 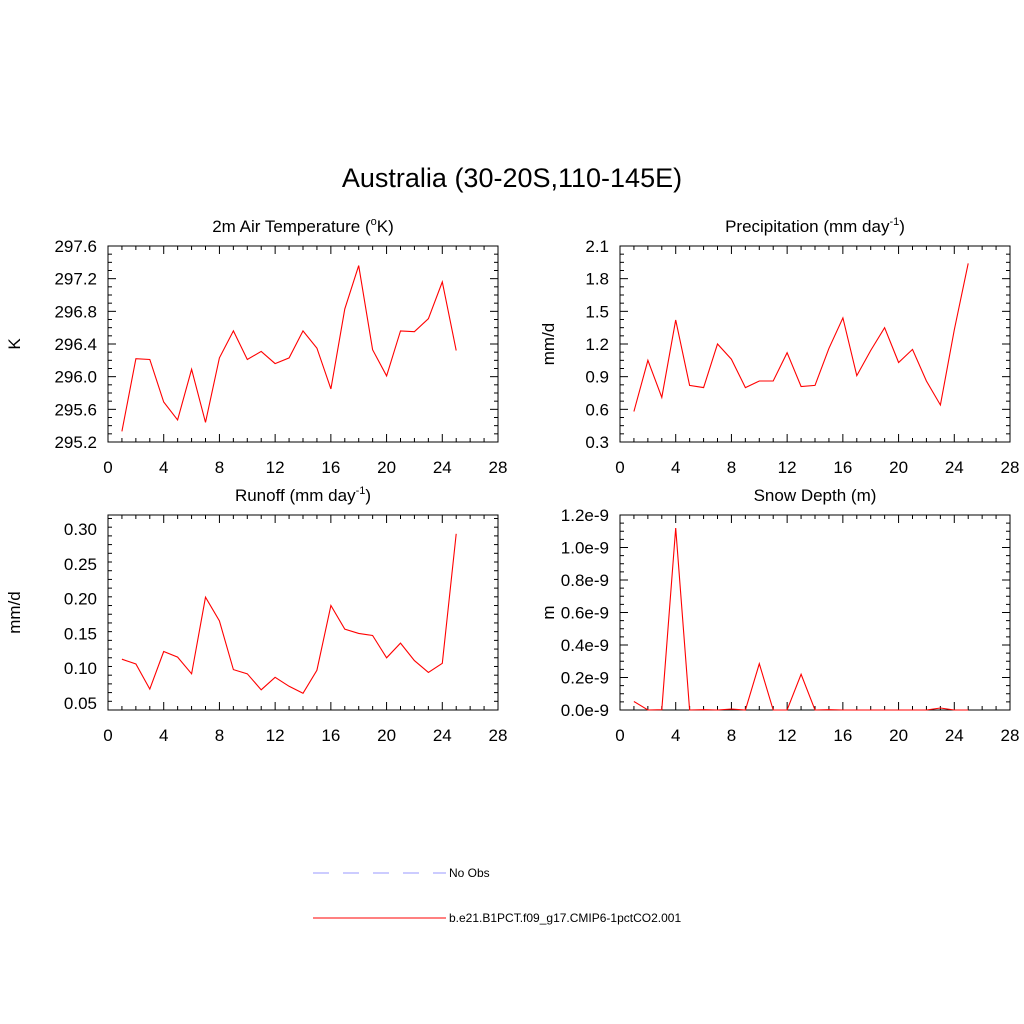 I want to click on legend-label-model: b.e21.B1PCT.f09_g17.CMIP6-1pctCO2.001, so click(x=565, y=918).